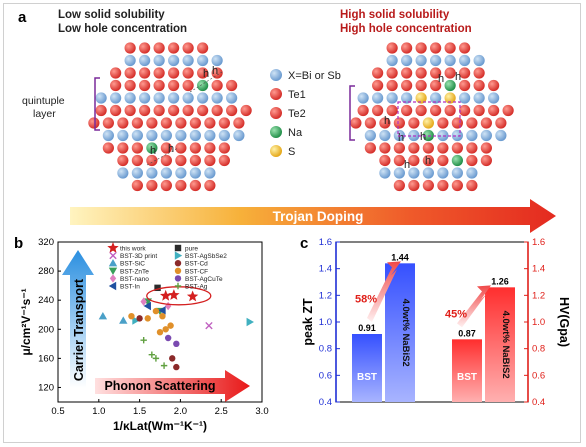 This screenshot has height=447, width=586. Describe the element at coordinates (429, 119) in the screenshot. I see `substitution-box` at that location.